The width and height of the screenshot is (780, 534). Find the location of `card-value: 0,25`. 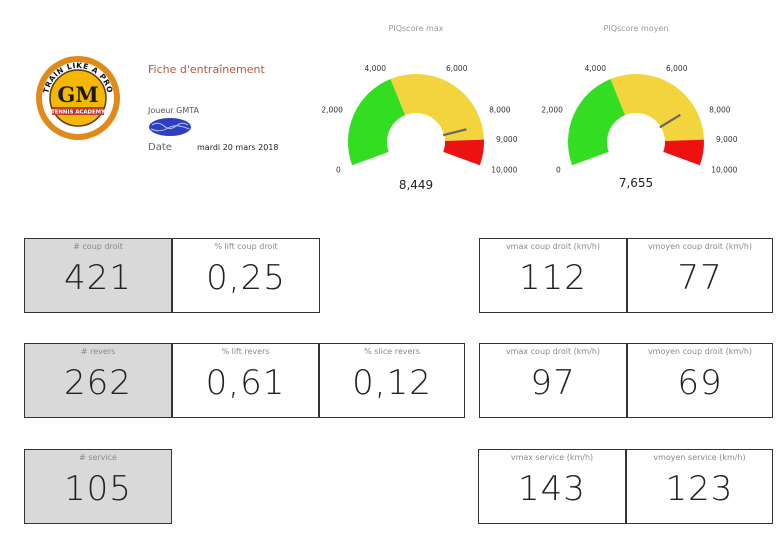

card-value: 0,25 is located at coordinates (246, 278).